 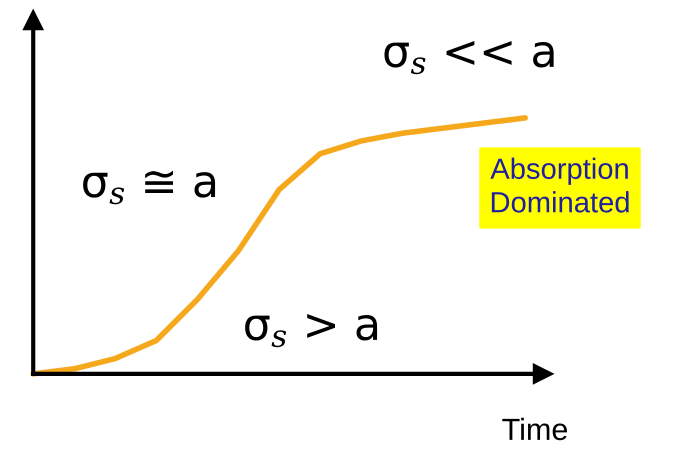 What do you see at coordinates (559, 185) in the screenshot?
I see `annotation: Absorption Dominated` at bounding box center [559, 185].